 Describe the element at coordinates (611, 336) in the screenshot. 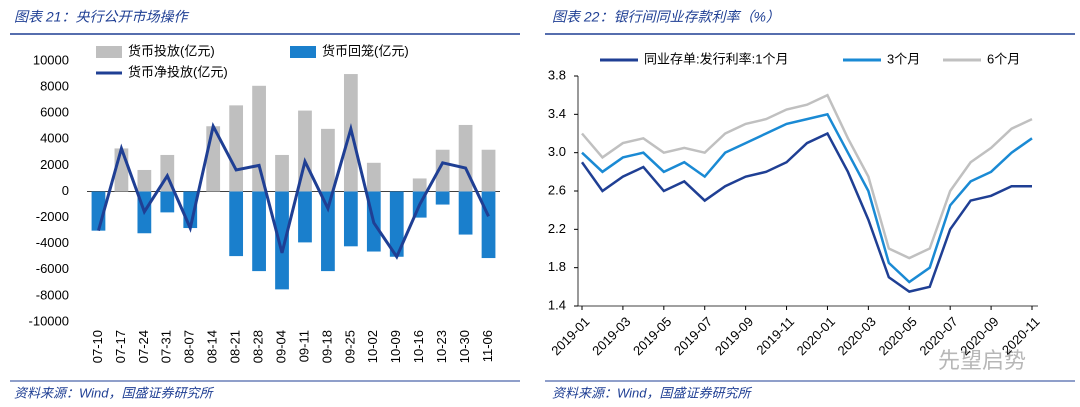

I see `x-tick-label: 2019-03` at that location.